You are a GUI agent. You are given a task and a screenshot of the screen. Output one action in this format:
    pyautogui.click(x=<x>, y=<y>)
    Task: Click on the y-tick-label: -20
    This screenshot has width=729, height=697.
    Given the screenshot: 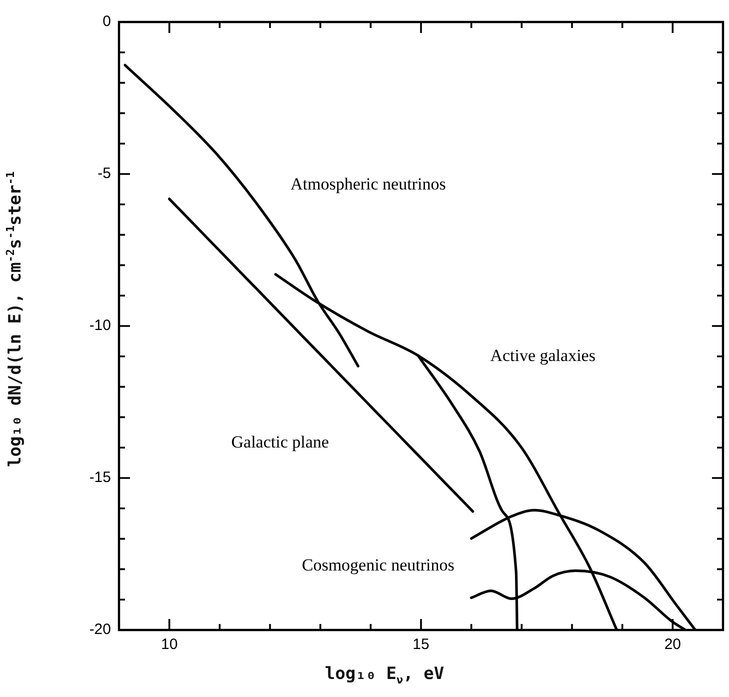 What is the action you would take?
    pyautogui.click(x=100, y=629)
    